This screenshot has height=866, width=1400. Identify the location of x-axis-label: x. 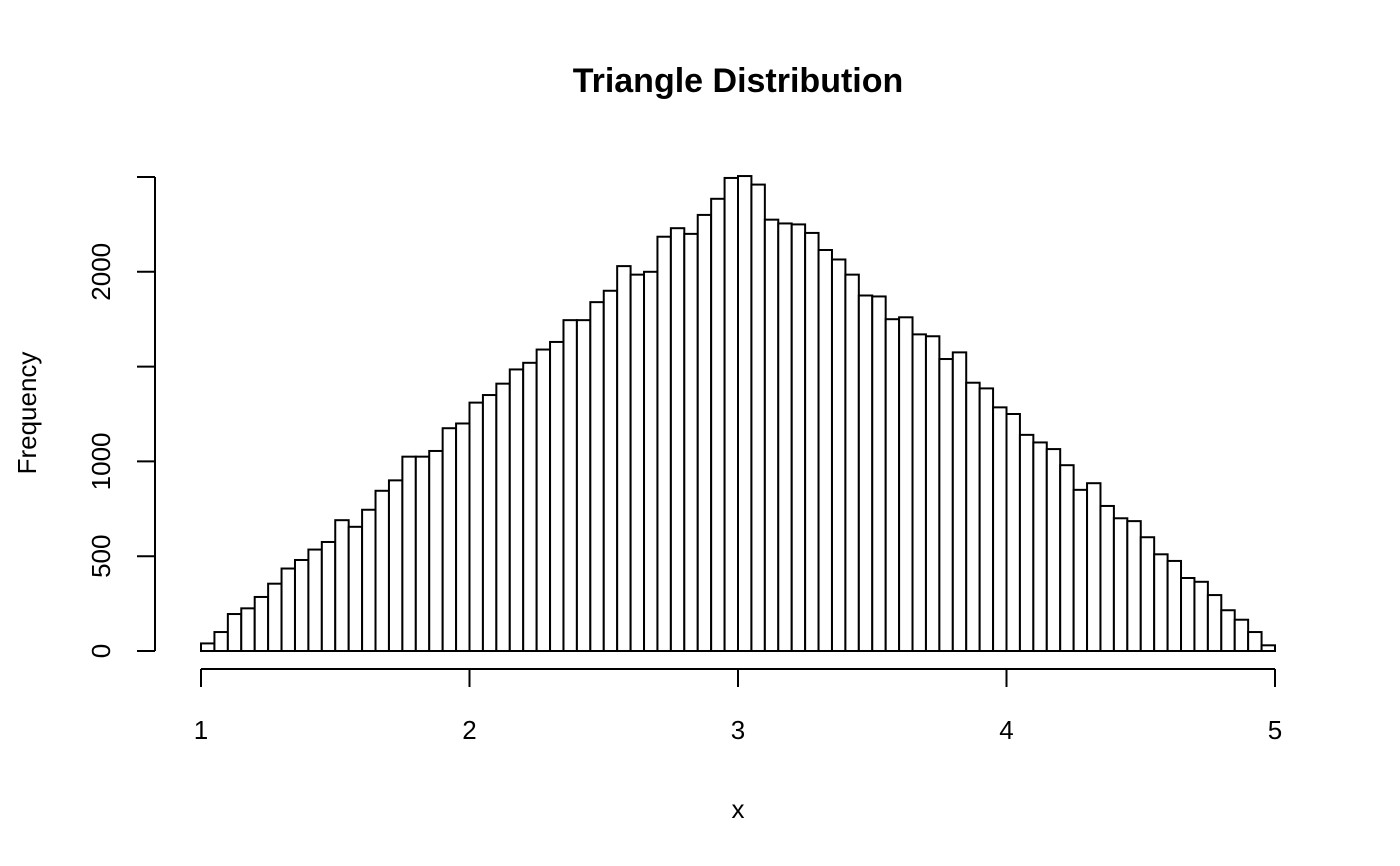
(738, 809).